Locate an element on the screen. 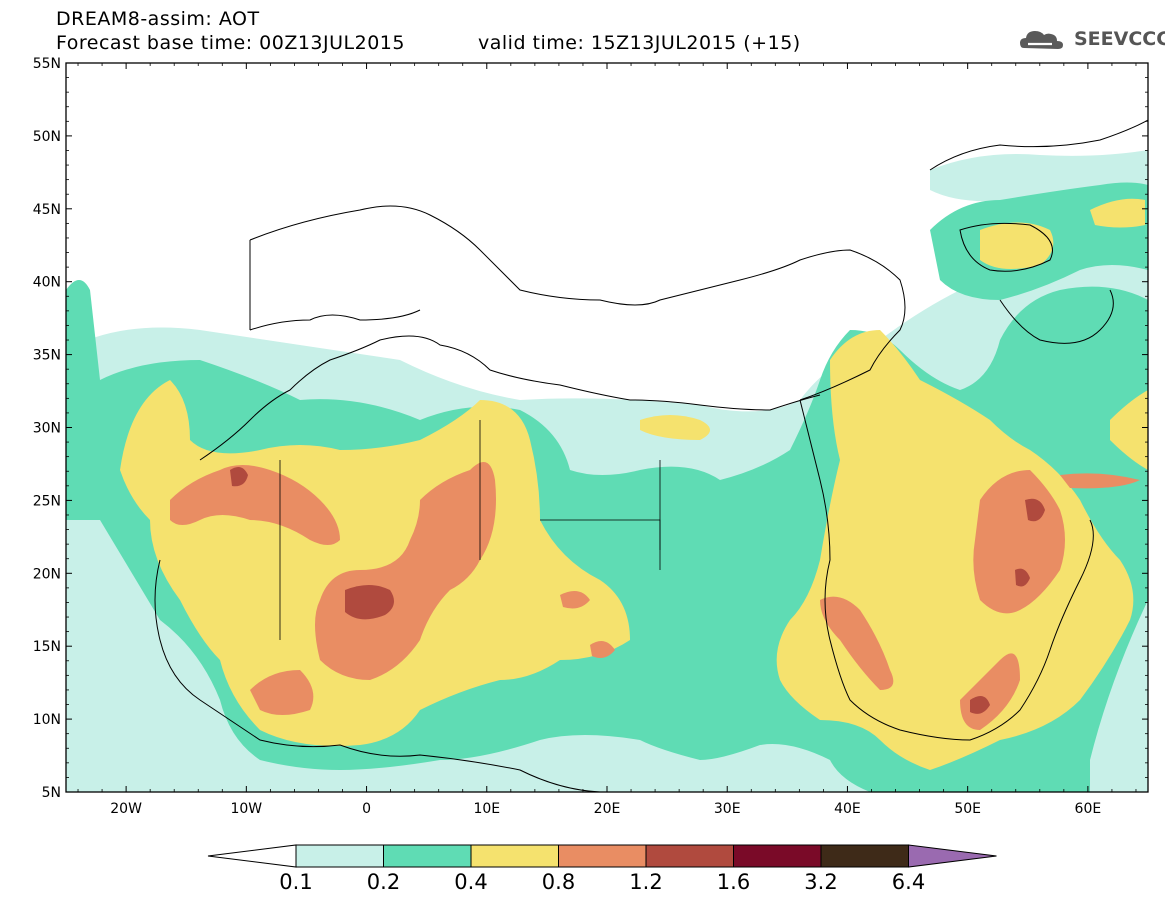 The width and height of the screenshot is (1165, 905). lon-tick-label: 10E is located at coordinates (486, 809).